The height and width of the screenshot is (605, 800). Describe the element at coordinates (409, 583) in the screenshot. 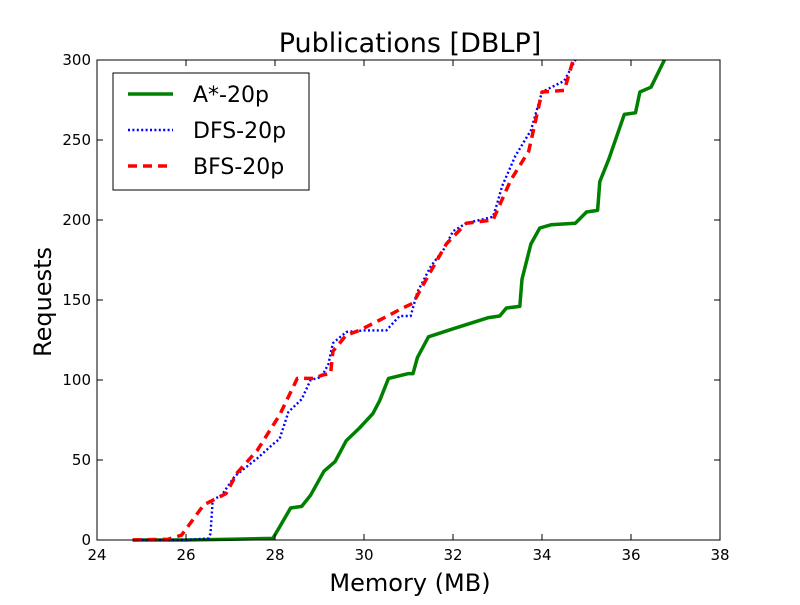

I see `x-axis-label: Memory (MB)` at that location.